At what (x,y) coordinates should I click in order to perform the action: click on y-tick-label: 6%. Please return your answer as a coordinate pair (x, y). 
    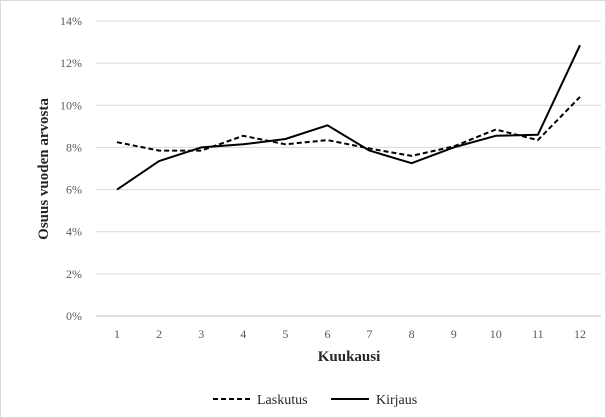
    Looking at the image, I should click on (74, 190).